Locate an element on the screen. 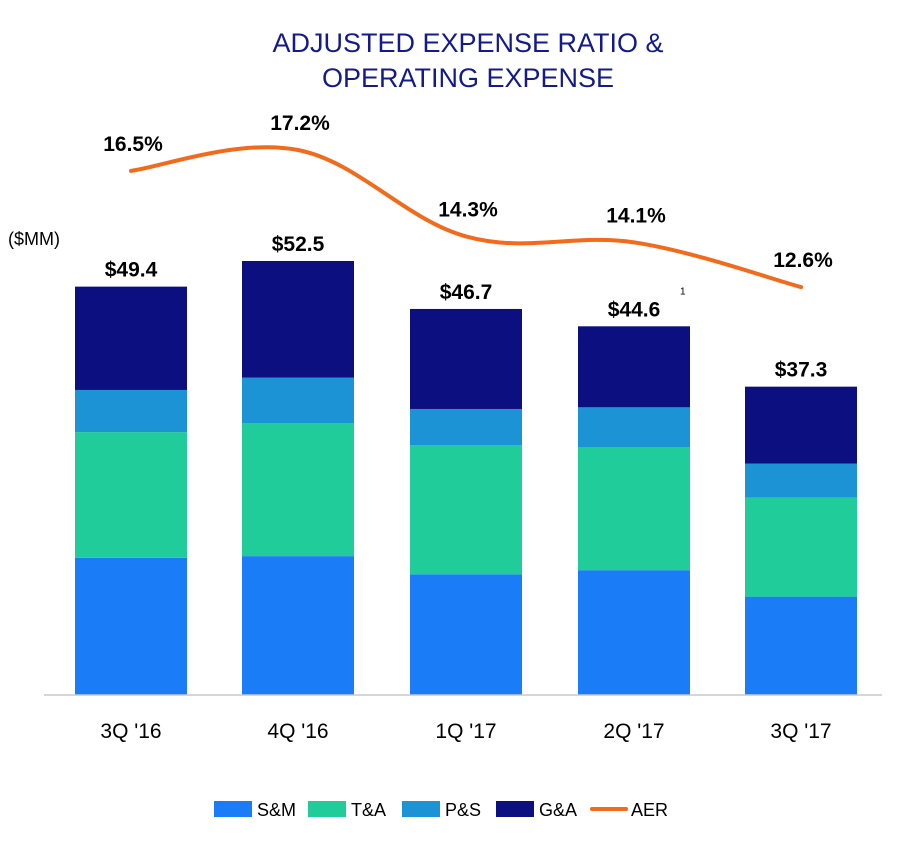  legend-label-t-and-a: T&A is located at coordinates (368, 810).